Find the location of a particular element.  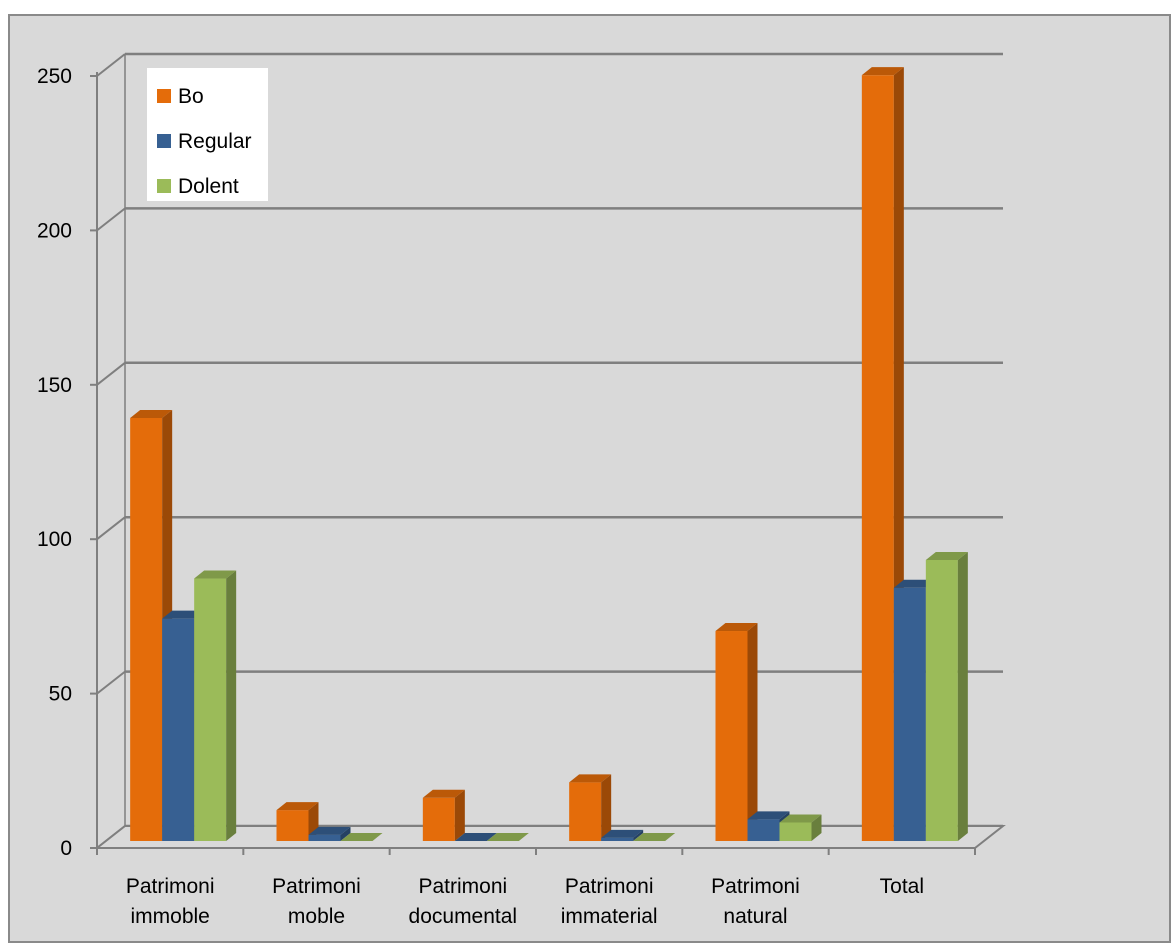

x-category-label: Total is located at coordinates (902, 886).